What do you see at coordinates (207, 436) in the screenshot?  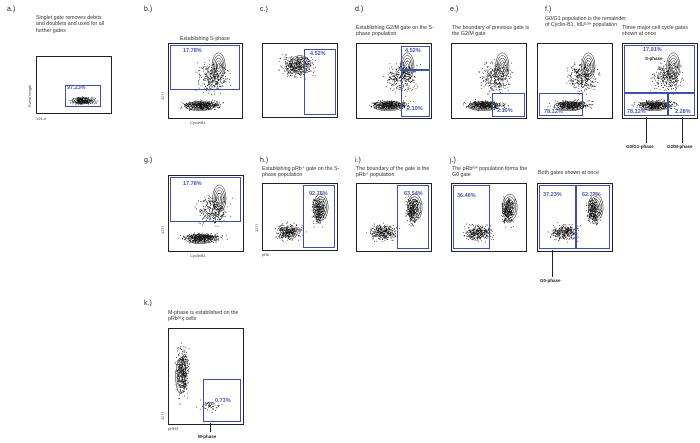 I see `phase-label-m: M-phase` at bounding box center [207, 436].